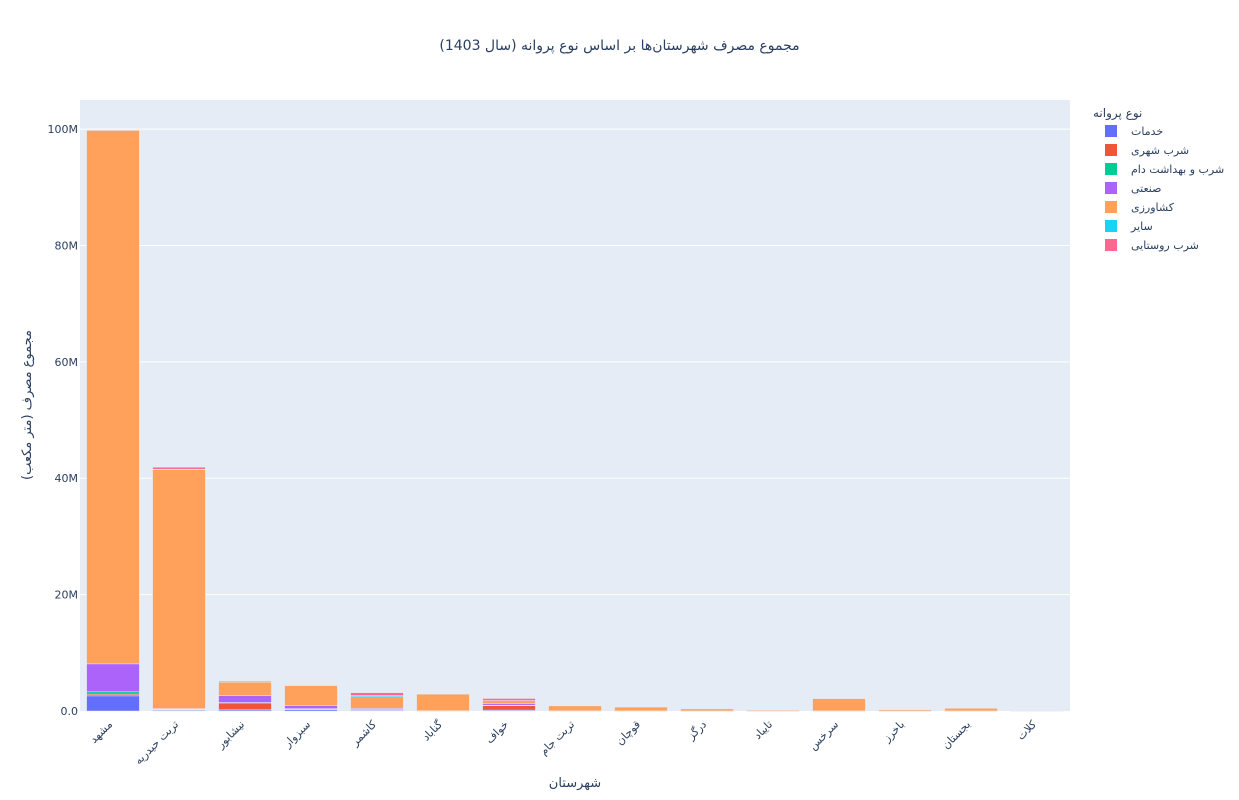 This screenshot has width=1239, height=800. I want to click on x-tick-label: نیشابور, so click(230, 735).